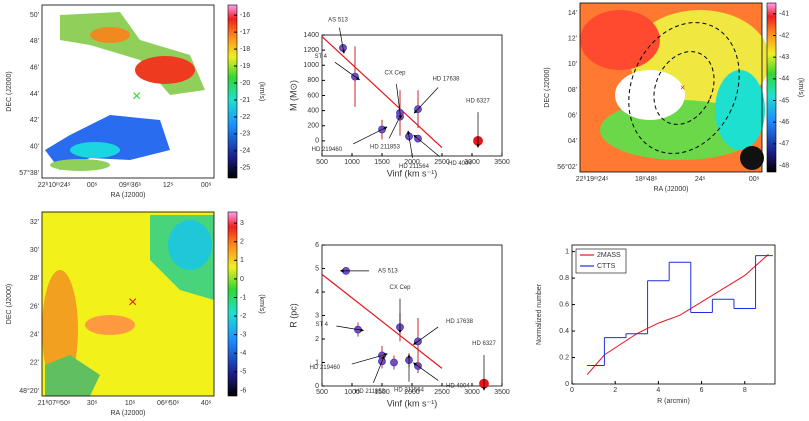  What do you see at coordinates (245, 134) in the screenshot?
I see `colorbar-tick-label: -23` at bounding box center [245, 134].